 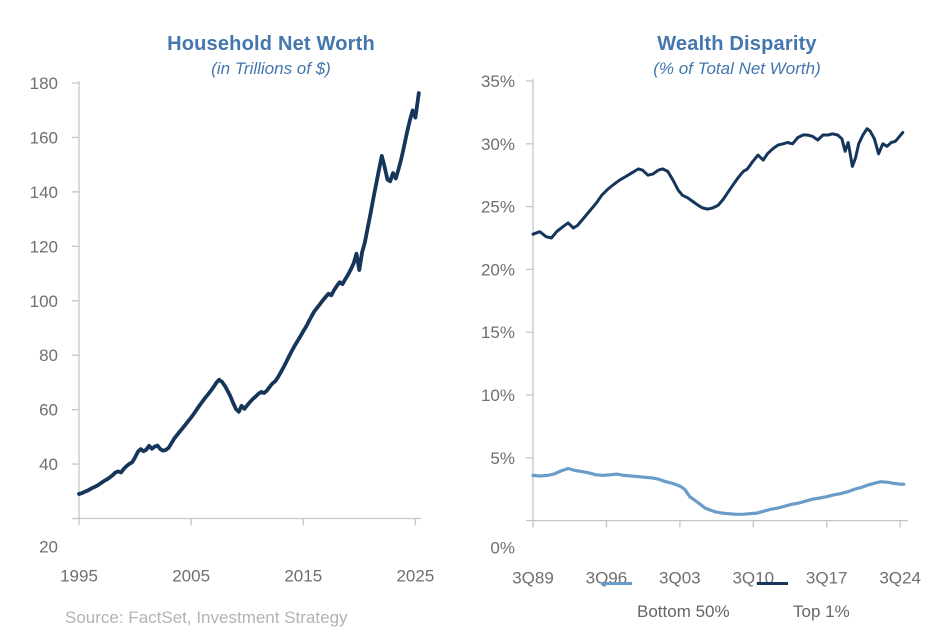 I want to click on y-tick-label: 60, so click(x=48, y=410).